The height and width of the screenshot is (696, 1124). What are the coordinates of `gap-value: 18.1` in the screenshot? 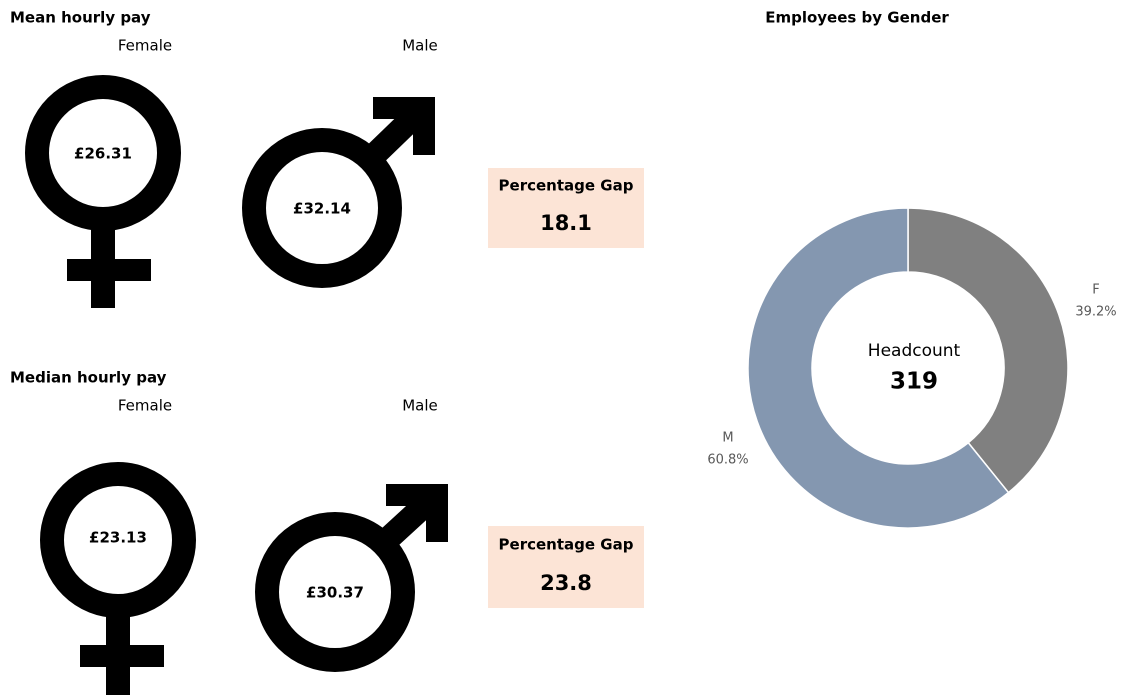 It's located at (566, 223).